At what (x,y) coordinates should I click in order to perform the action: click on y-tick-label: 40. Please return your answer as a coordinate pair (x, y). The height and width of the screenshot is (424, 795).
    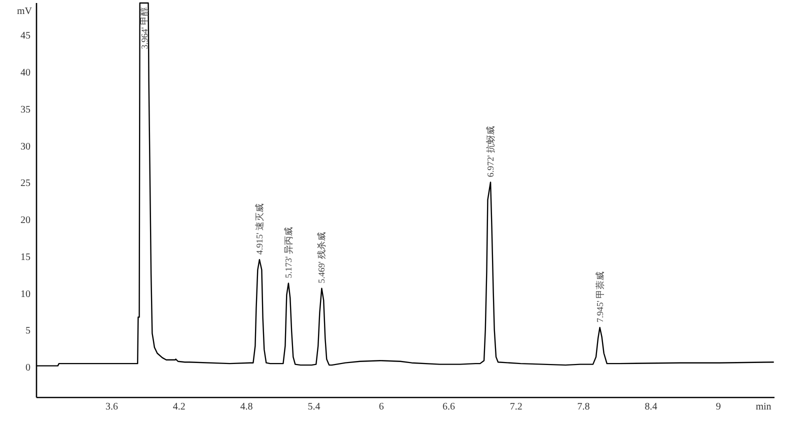
    Looking at the image, I should click on (25, 73).